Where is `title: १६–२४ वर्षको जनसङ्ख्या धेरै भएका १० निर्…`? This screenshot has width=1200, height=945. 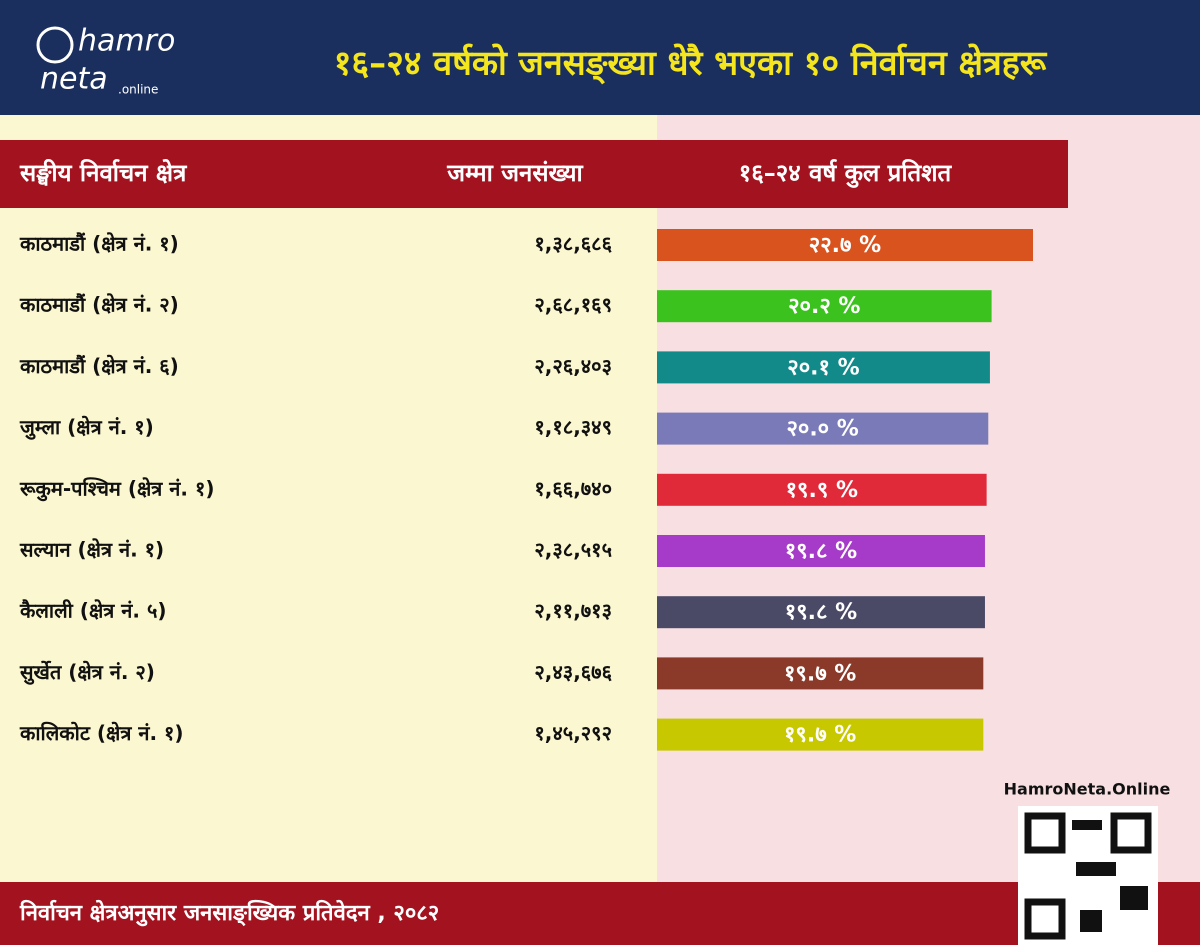 title: १६–२४ वर्षको जनसङ्ख्या धेरै भएका १० निर्… is located at coordinates (691, 64).